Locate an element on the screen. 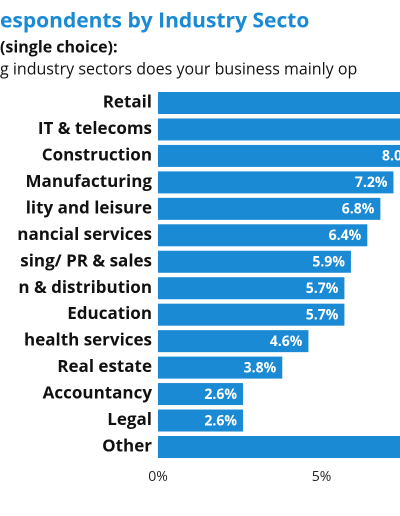 This screenshot has height=516, width=400. value-label: 3.8% is located at coordinates (260, 367).